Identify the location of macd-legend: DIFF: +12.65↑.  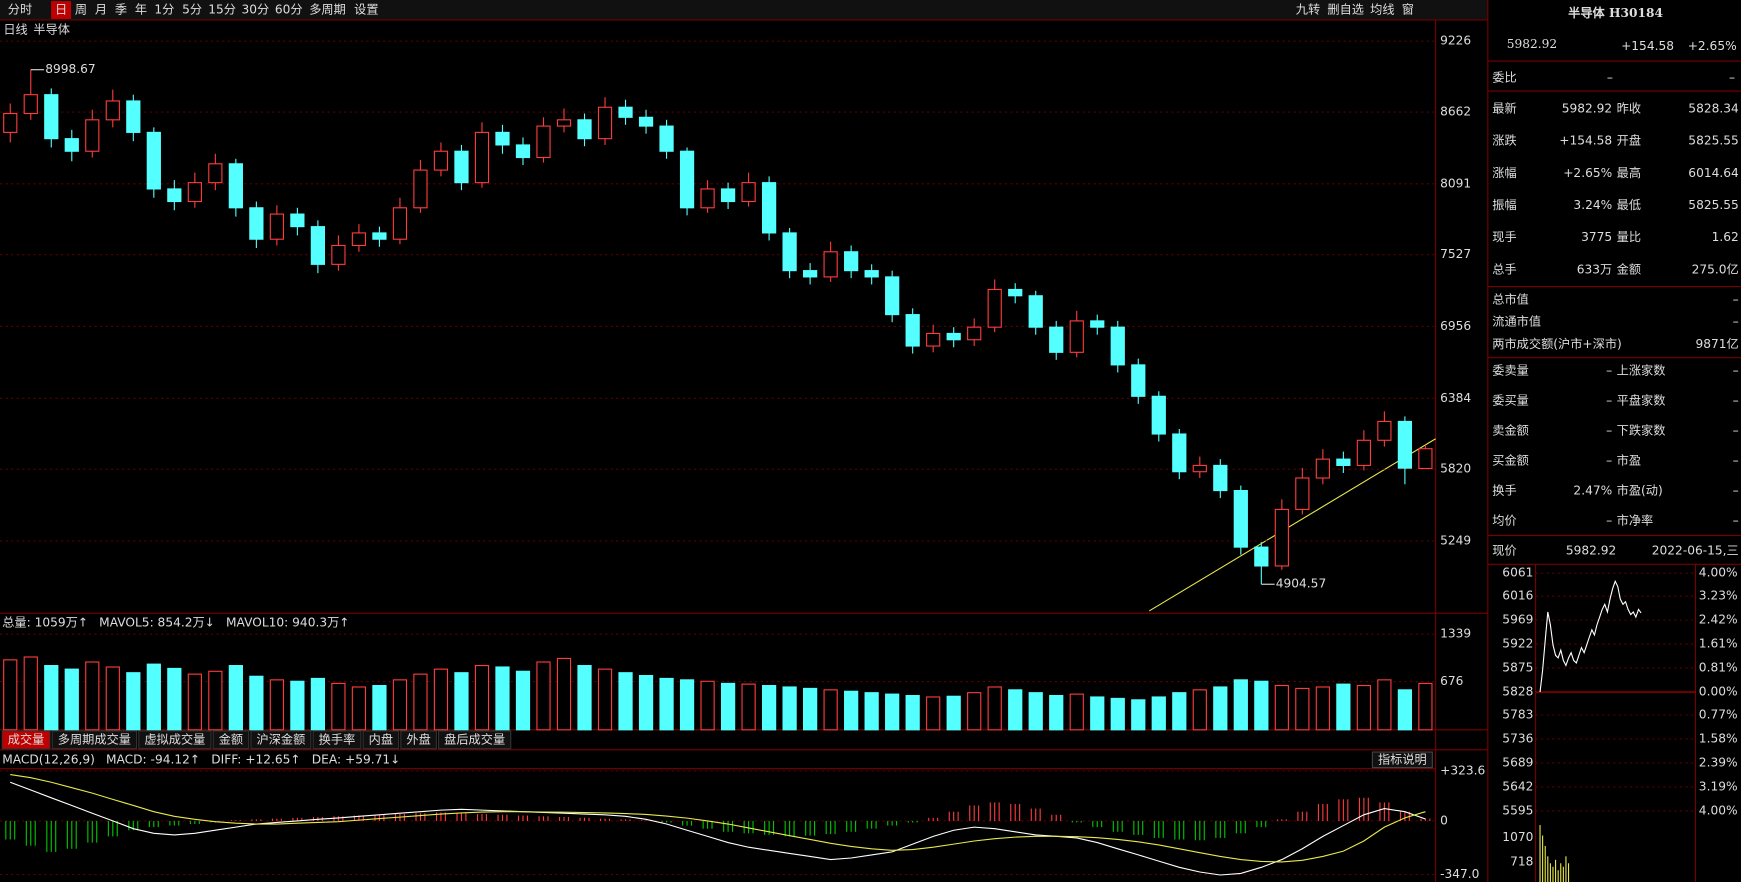
(255, 759).